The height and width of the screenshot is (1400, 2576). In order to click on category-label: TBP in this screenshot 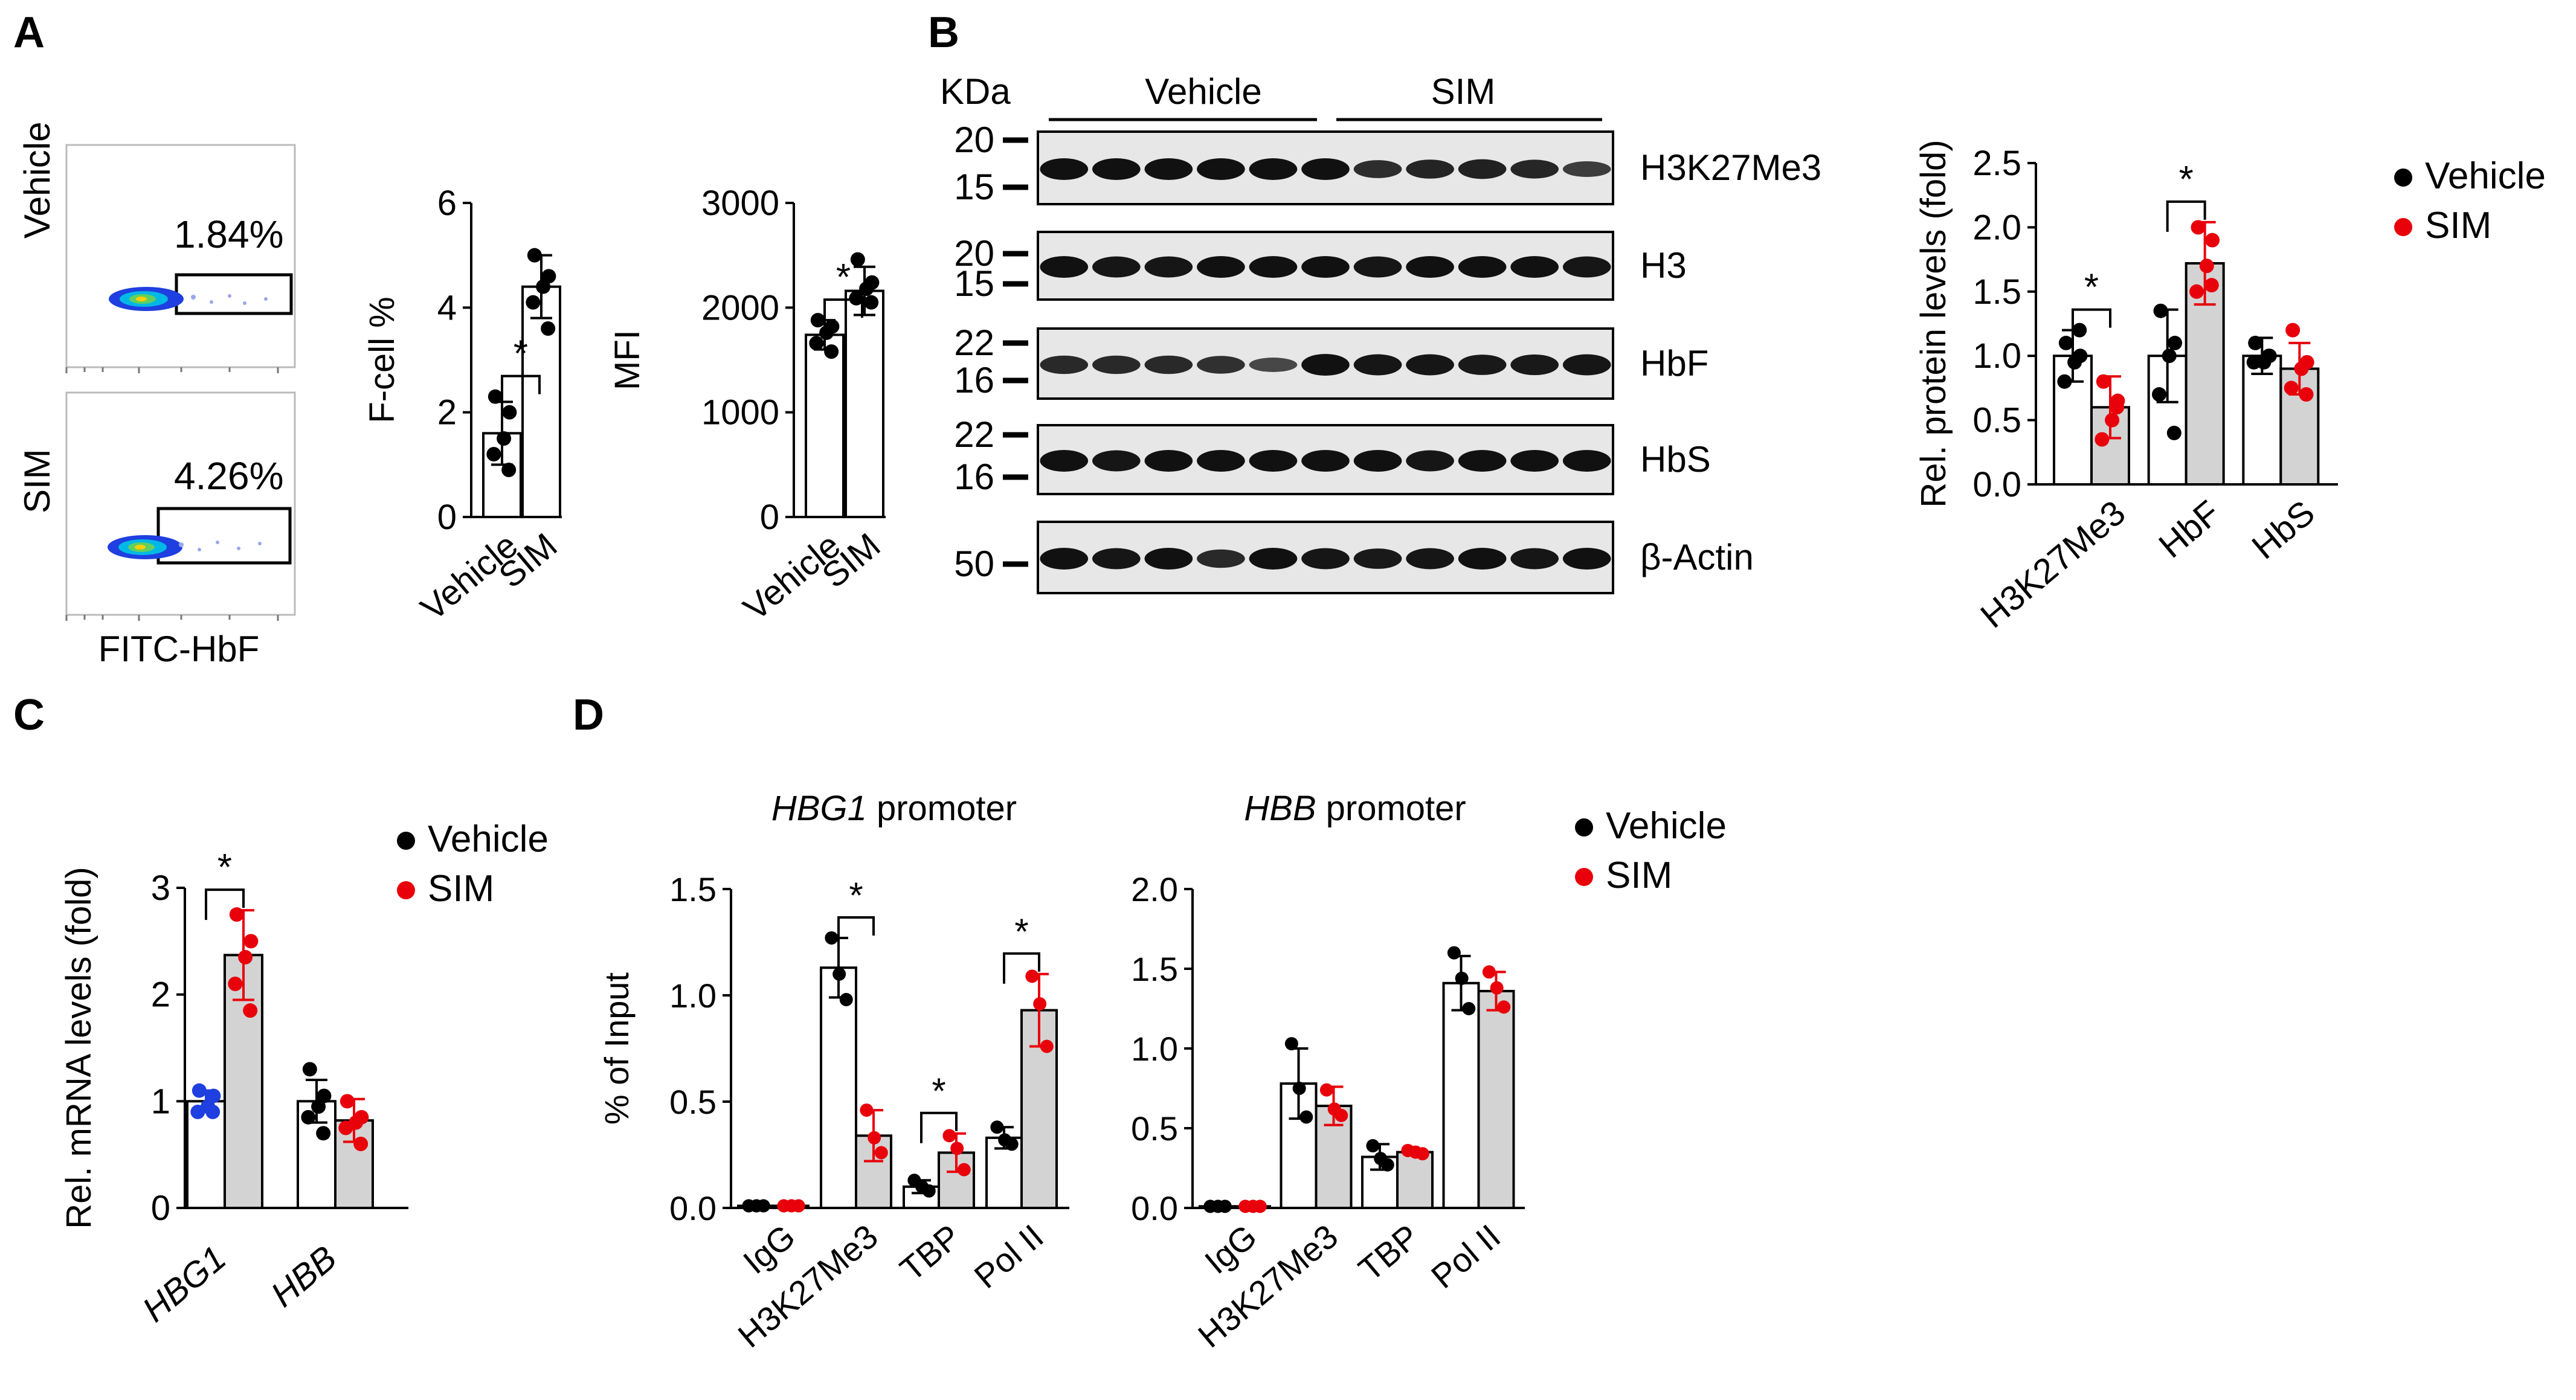, I will do `click(930, 1252)`.